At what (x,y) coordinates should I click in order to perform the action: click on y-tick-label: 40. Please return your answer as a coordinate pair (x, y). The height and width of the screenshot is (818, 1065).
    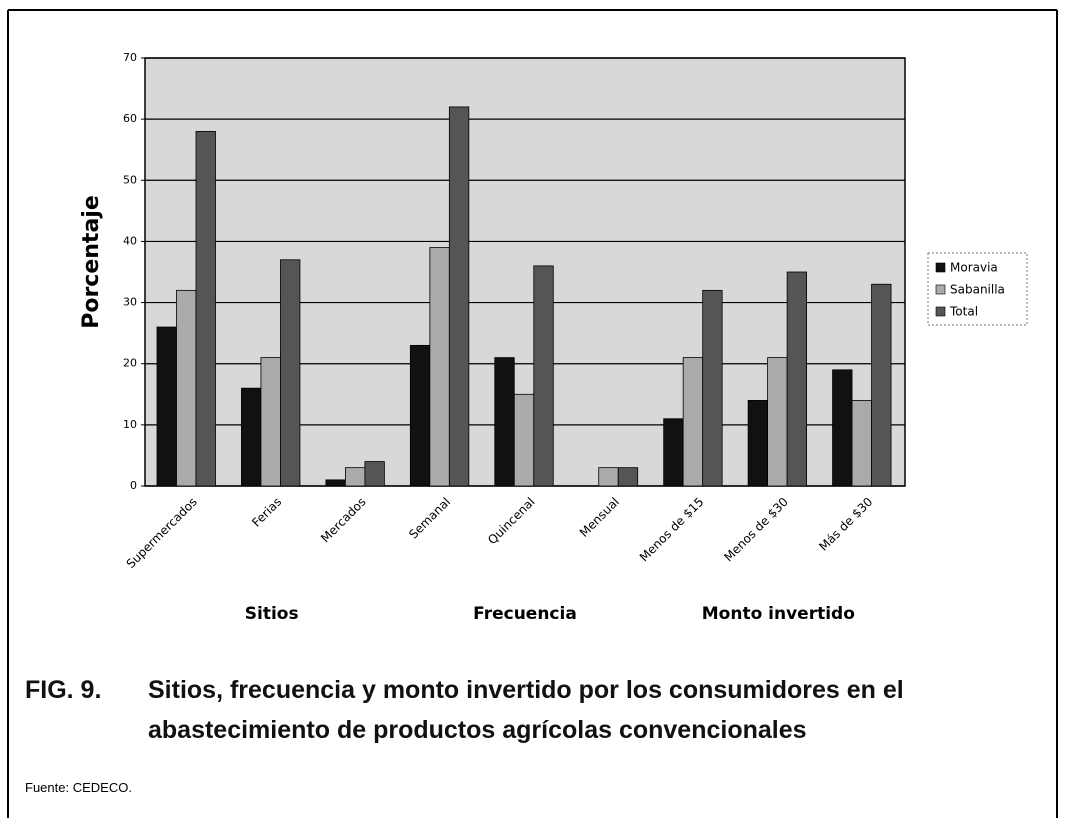
    Looking at the image, I should click on (130, 240).